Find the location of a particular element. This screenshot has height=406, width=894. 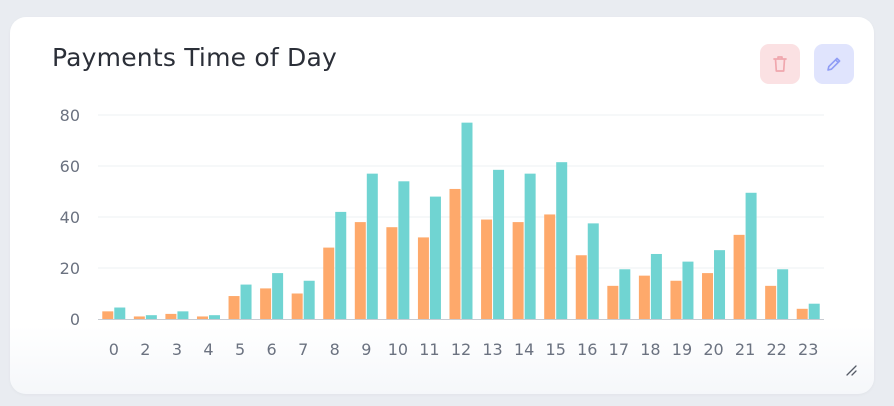

delete-button is located at coordinates (780, 64).